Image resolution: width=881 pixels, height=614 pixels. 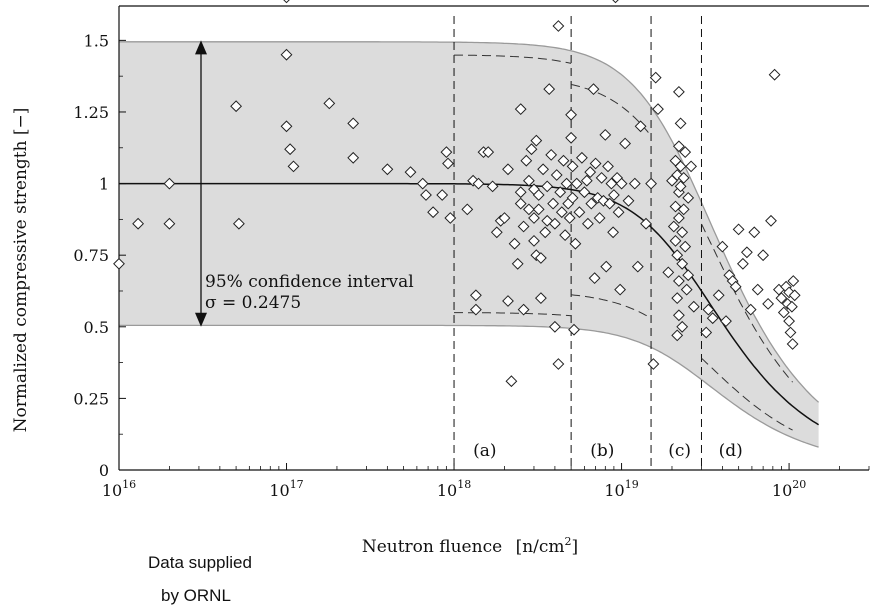 What do you see at coordinates (21, 270) in the screenshot?
I see `y-axis-label: Normalized compressive strength [−]` at bounding box center [21, 270].